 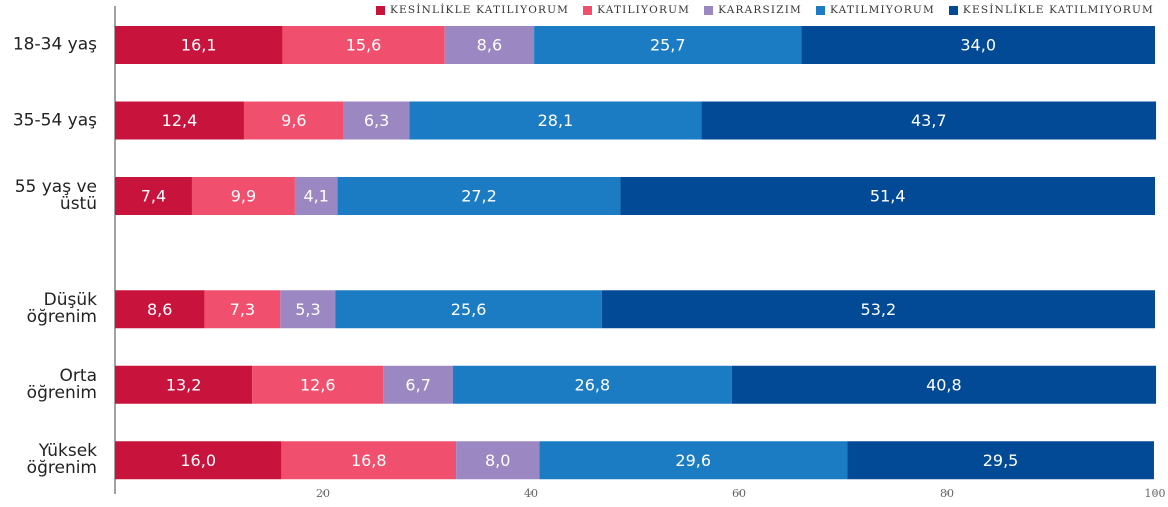 What do you see at coordinates (61, 384) in the screenshot?
I see `category-label: Orta öğrenim` at bounding box center [61, 384].